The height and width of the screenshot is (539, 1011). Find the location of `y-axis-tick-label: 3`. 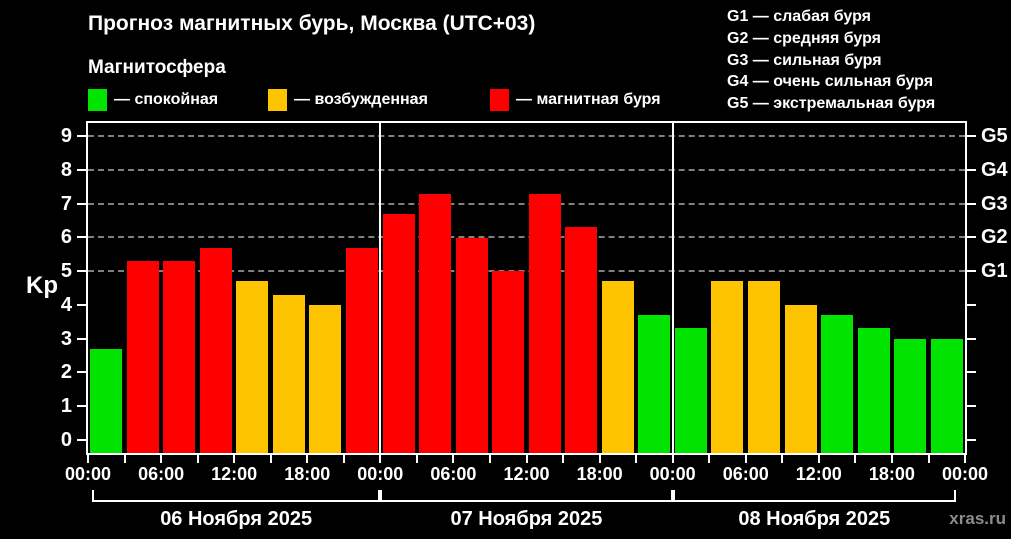

y-axis-tick-label: 3 is located at coordinates (66, 338).